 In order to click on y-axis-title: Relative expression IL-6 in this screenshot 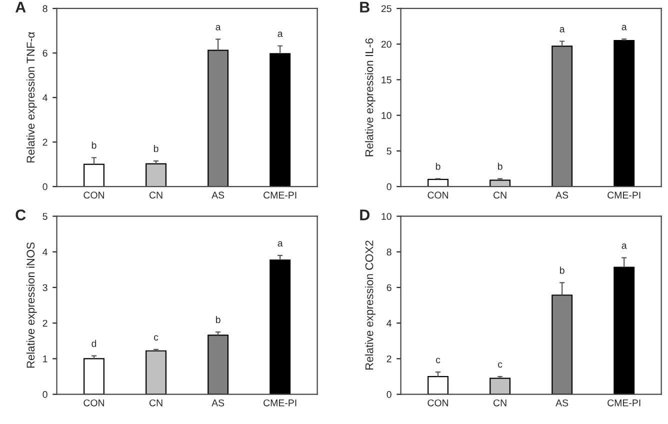, I will do `click(370, 97)`.